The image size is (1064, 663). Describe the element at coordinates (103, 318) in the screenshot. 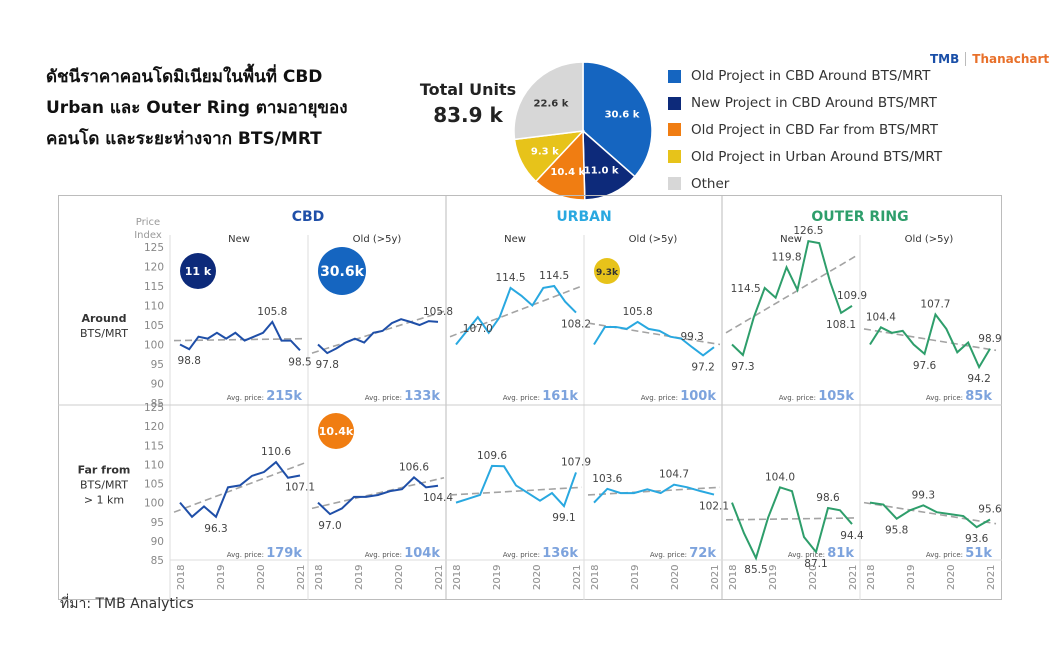

I see `row-label: Around` at that location.